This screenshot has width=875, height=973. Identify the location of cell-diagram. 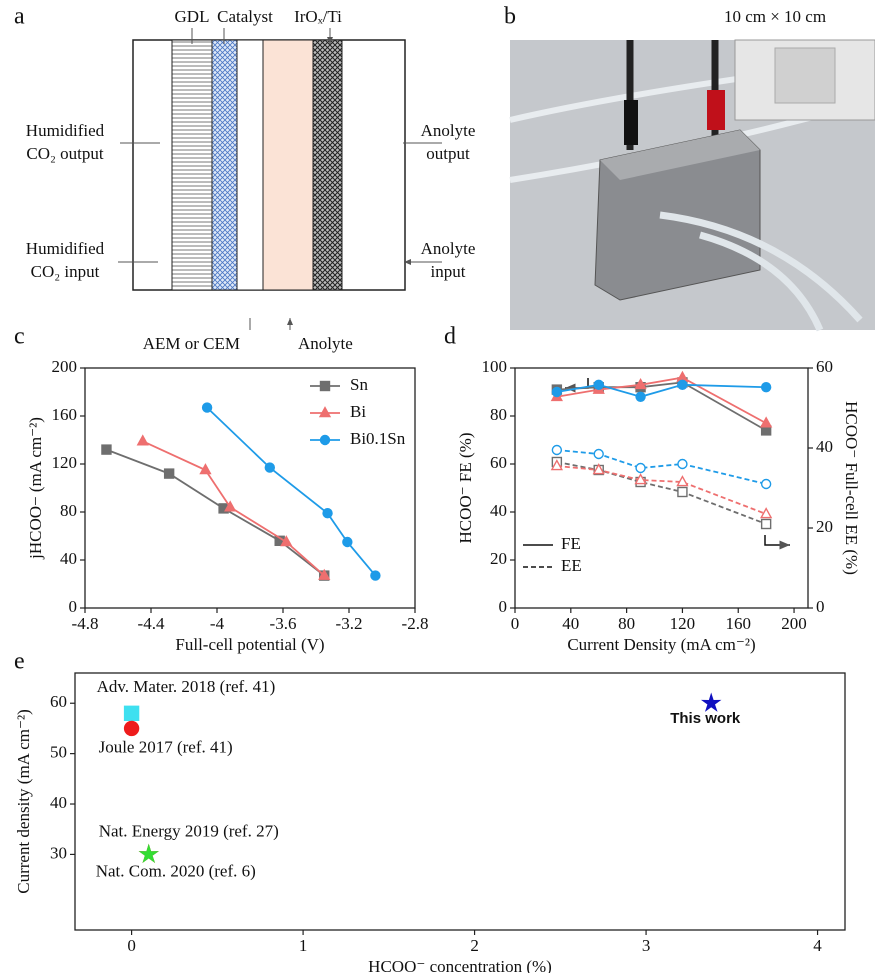
(280, 179).